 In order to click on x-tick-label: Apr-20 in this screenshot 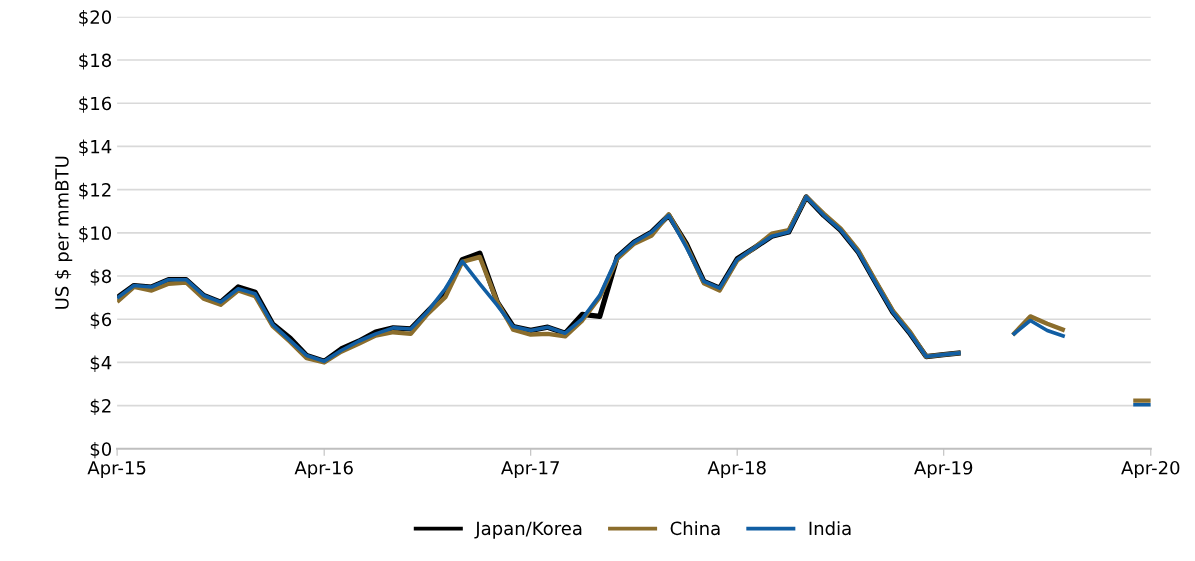, I will do `click(1150, 469)`.